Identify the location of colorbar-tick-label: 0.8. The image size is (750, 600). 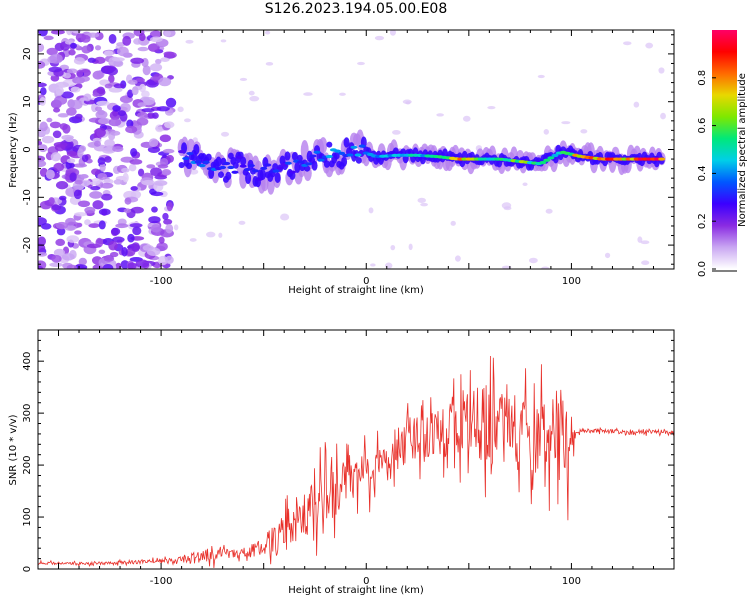
(702, 78).